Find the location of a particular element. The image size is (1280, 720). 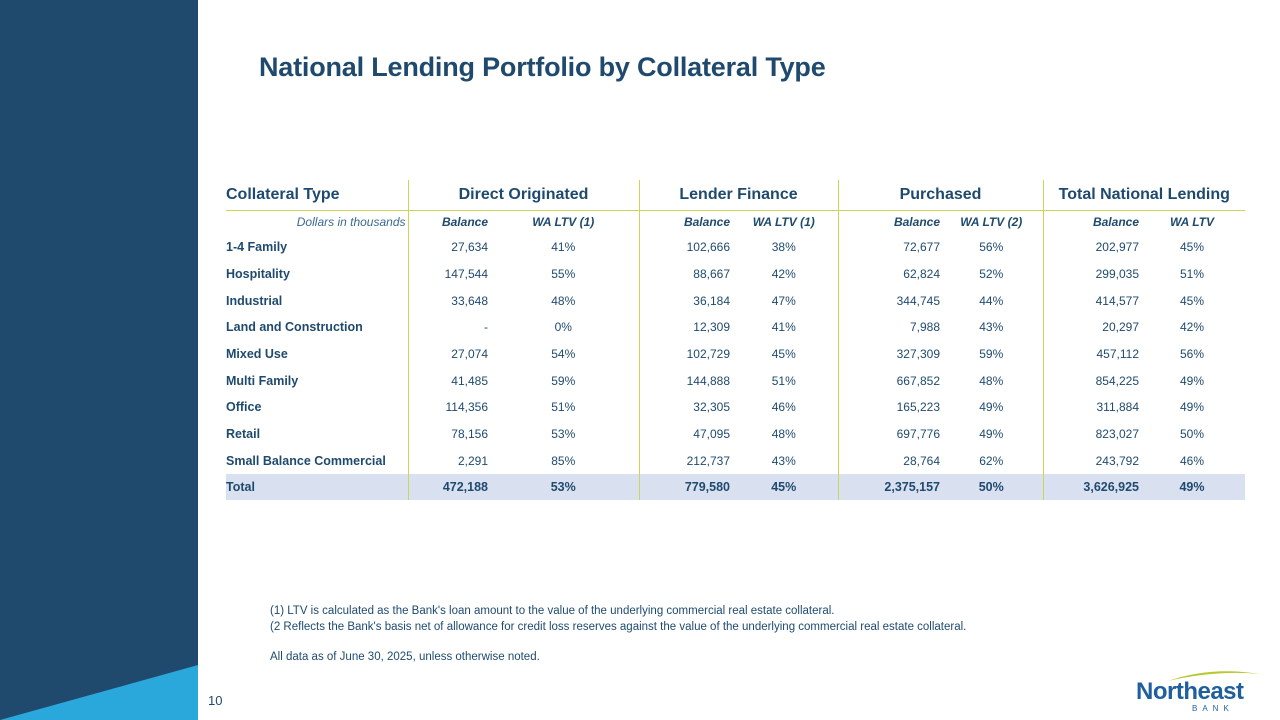

balance-cell: 299,035 is located at coordinates (1117, 274).